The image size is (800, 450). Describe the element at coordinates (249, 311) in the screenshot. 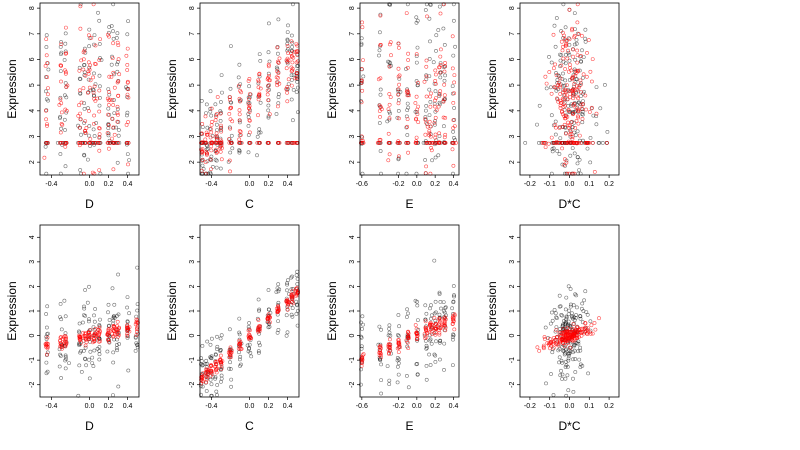

I see `plot-frame` at that location.